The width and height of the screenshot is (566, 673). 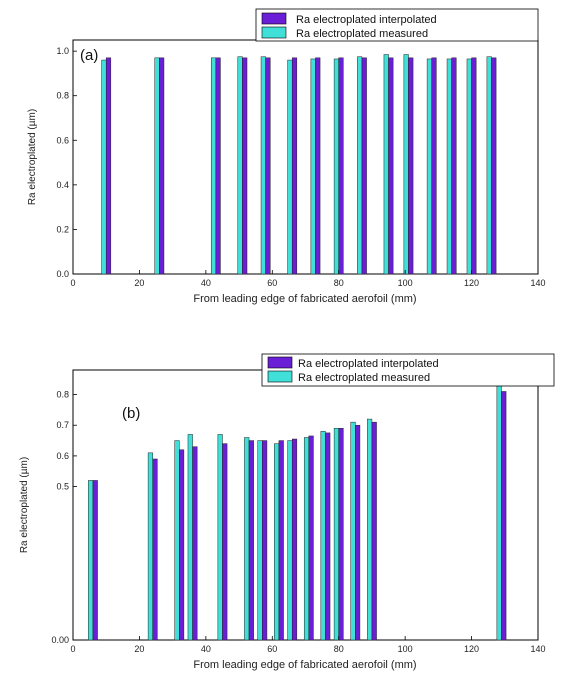 I want to click on x-tick-label-b-1: 20, so click(x=139, y=649).